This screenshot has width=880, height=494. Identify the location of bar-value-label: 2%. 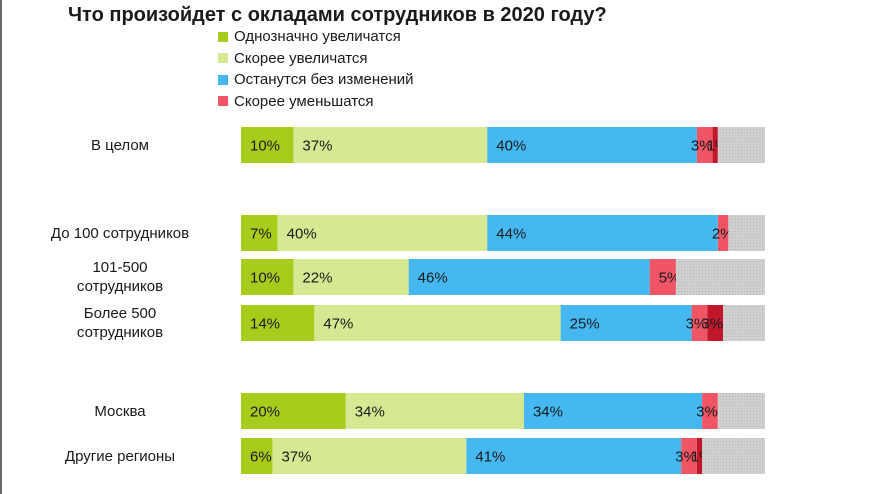
(723, 234).